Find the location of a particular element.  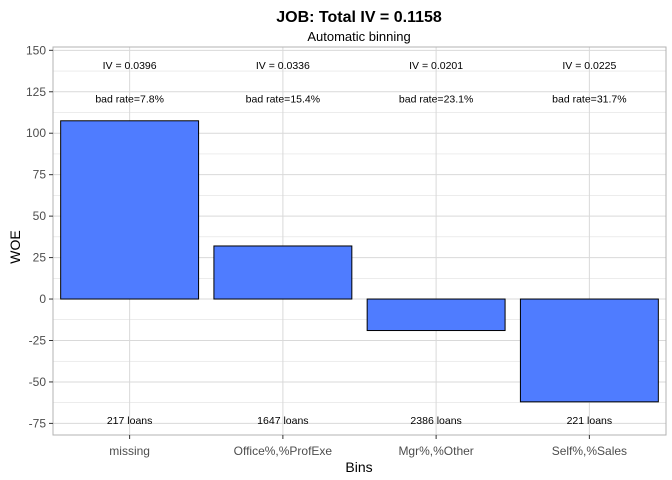

bad-rate-label-3: bad rate=31.7% is located at coordinates (589, 99).